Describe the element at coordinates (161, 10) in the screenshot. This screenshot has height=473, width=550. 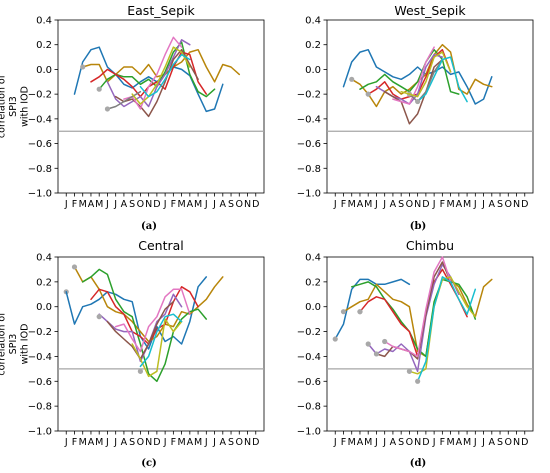
I see `panel-title: East_Sepik` at that location.